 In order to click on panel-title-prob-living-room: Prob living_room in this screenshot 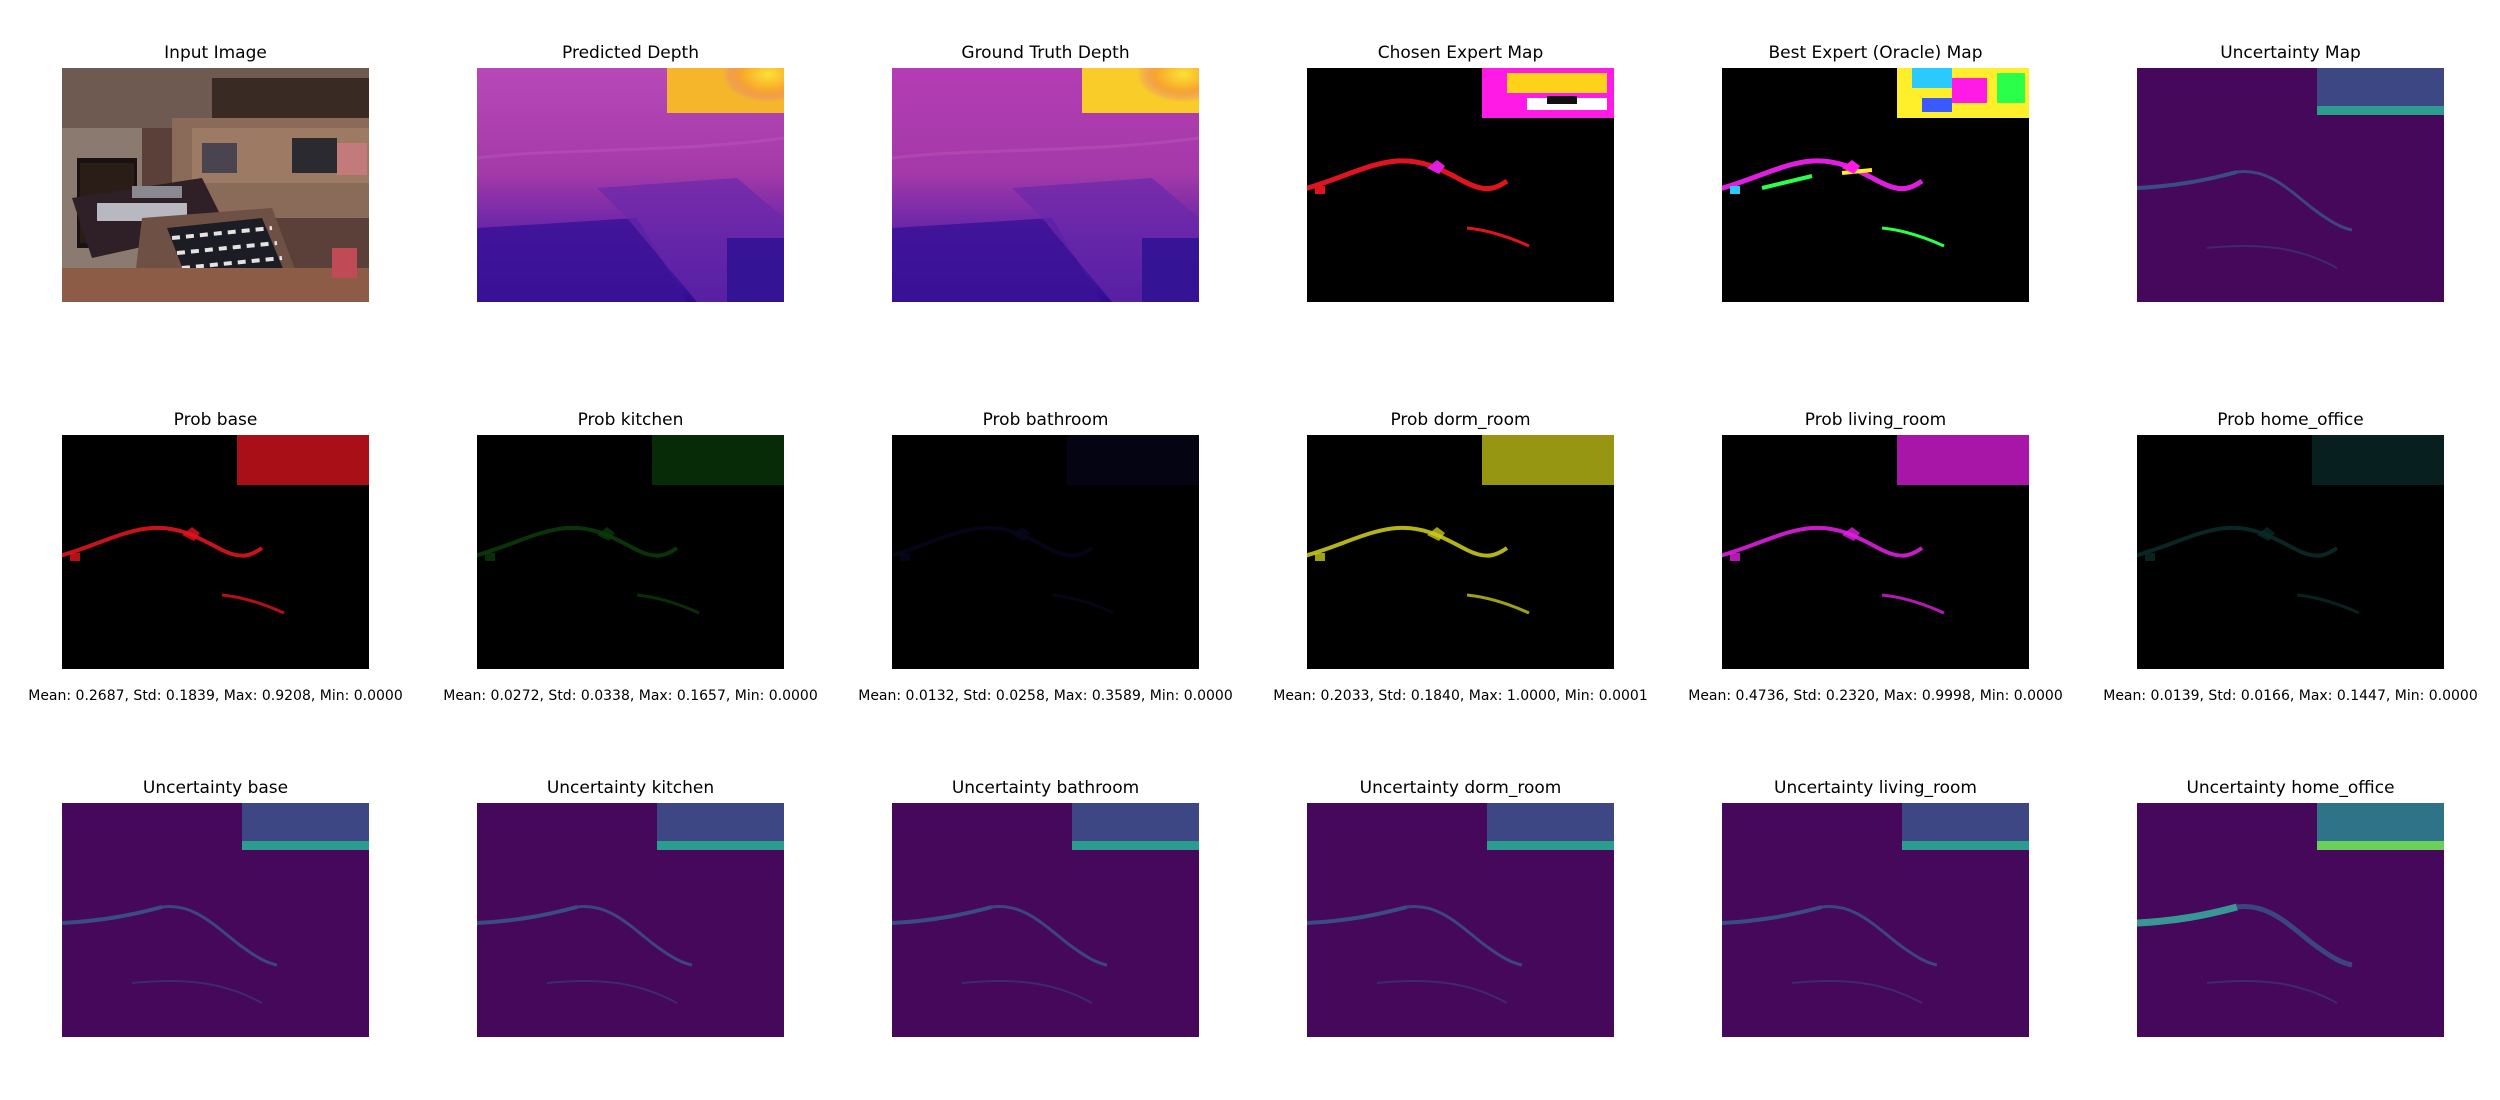, I will do `click(1875, 420)`.